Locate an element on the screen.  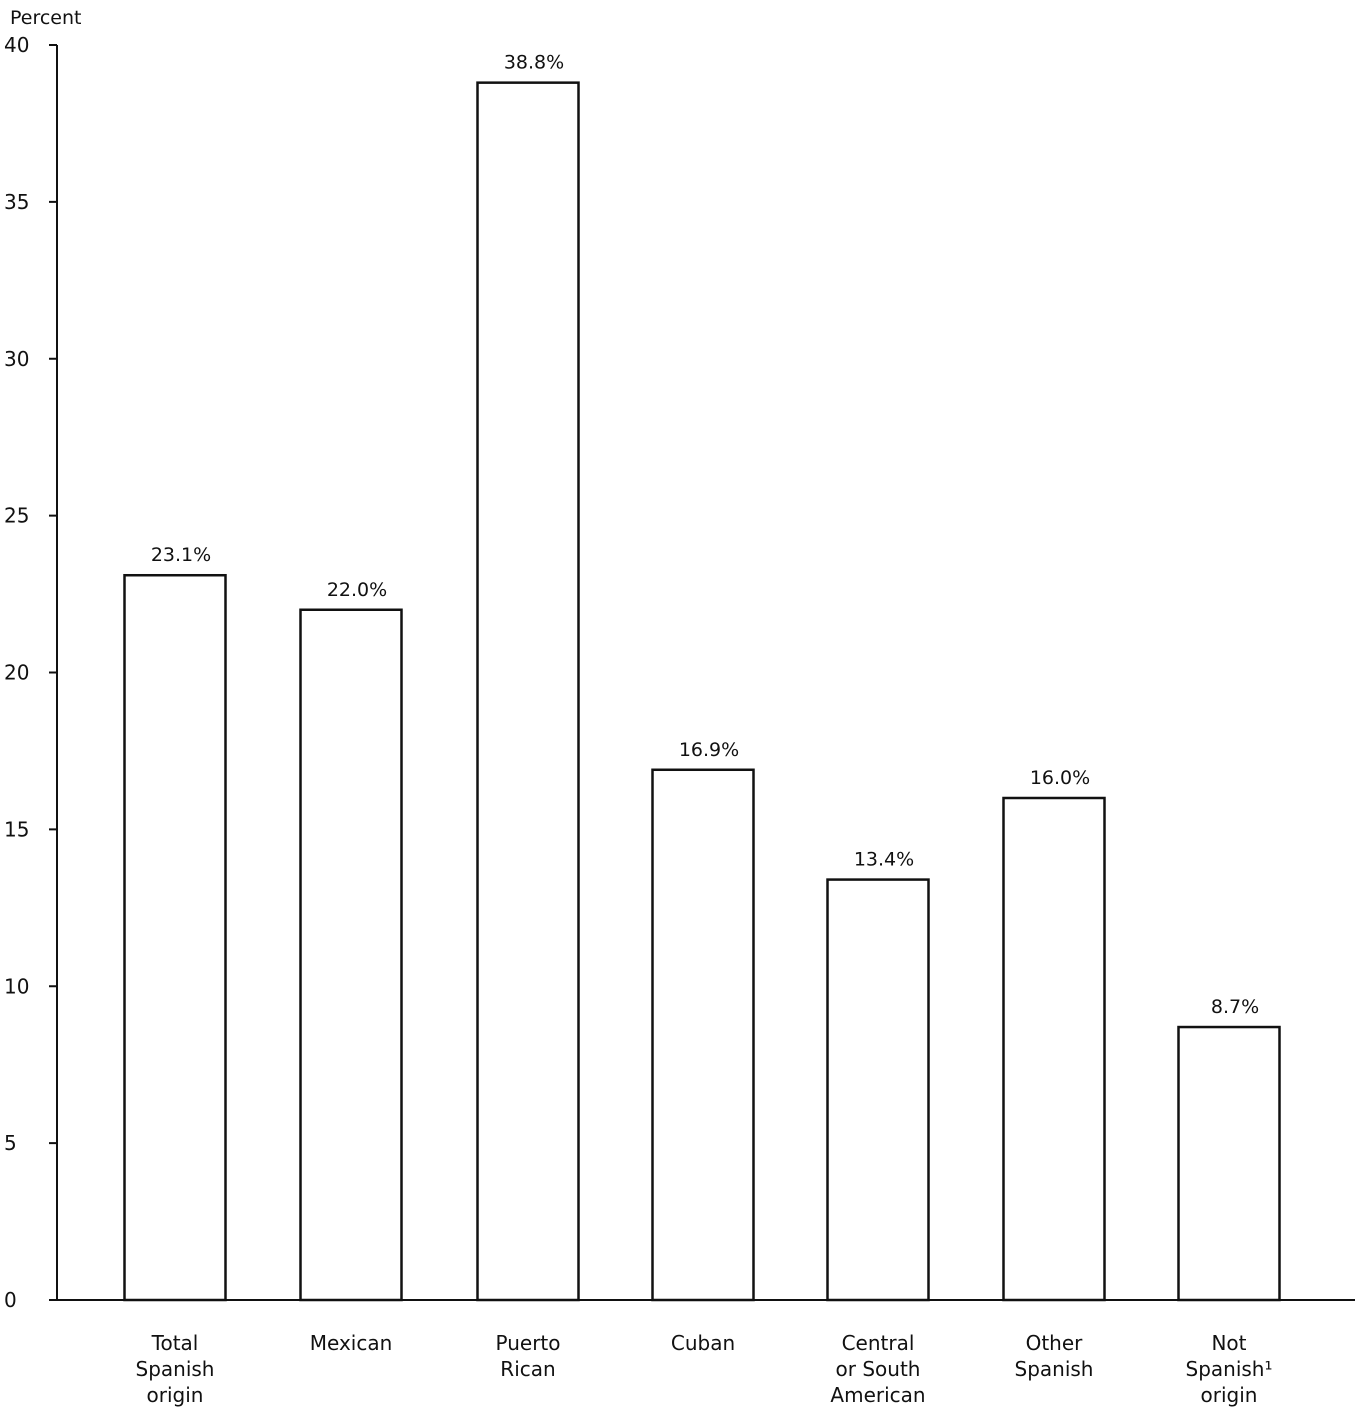
bar-value-label: 22.0% is located at coordinates (357, 590).